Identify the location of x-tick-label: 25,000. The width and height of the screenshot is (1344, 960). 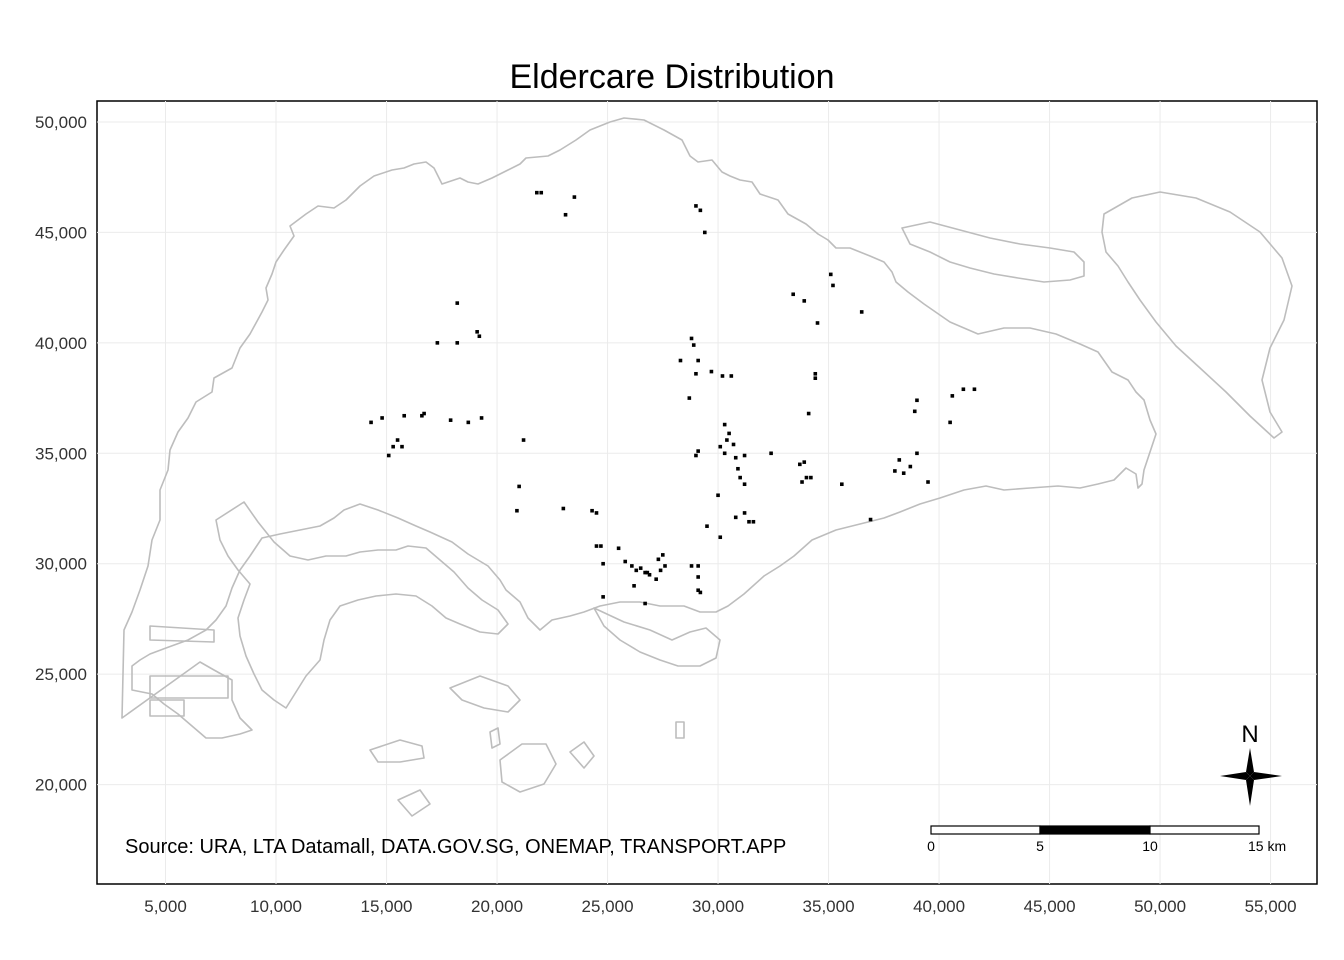
(608, 906).